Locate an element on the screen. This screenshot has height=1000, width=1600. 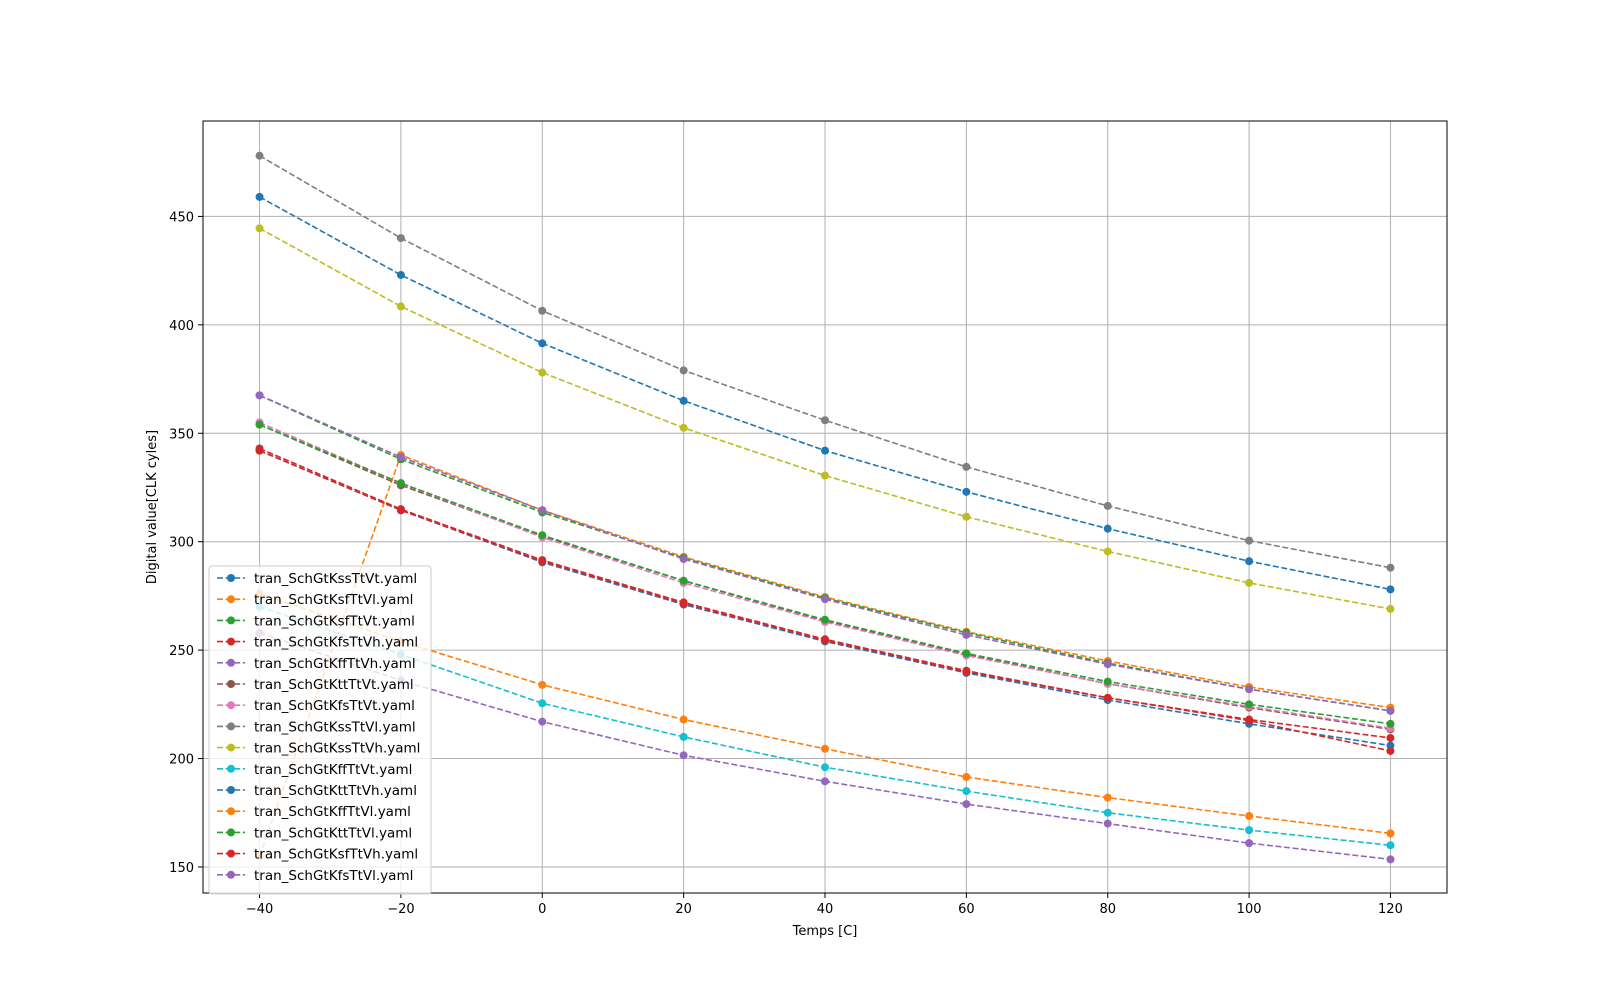
x-tick-label: 0 is located at coordinates (542, 909).